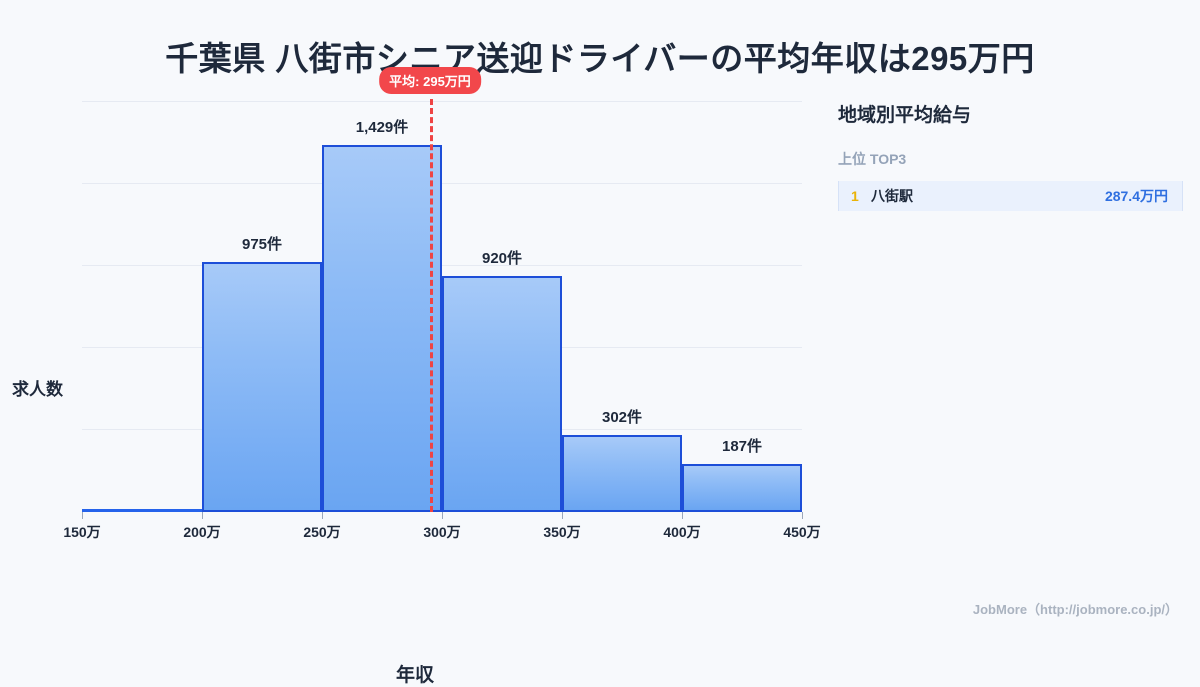  What do you see at coordinates (1010, 155) in the screenshot?
I see `sidebar: 地域別平均給与 上位 TOP3 1 八街駅 287.4万円` at bounding box center [1010, 155].